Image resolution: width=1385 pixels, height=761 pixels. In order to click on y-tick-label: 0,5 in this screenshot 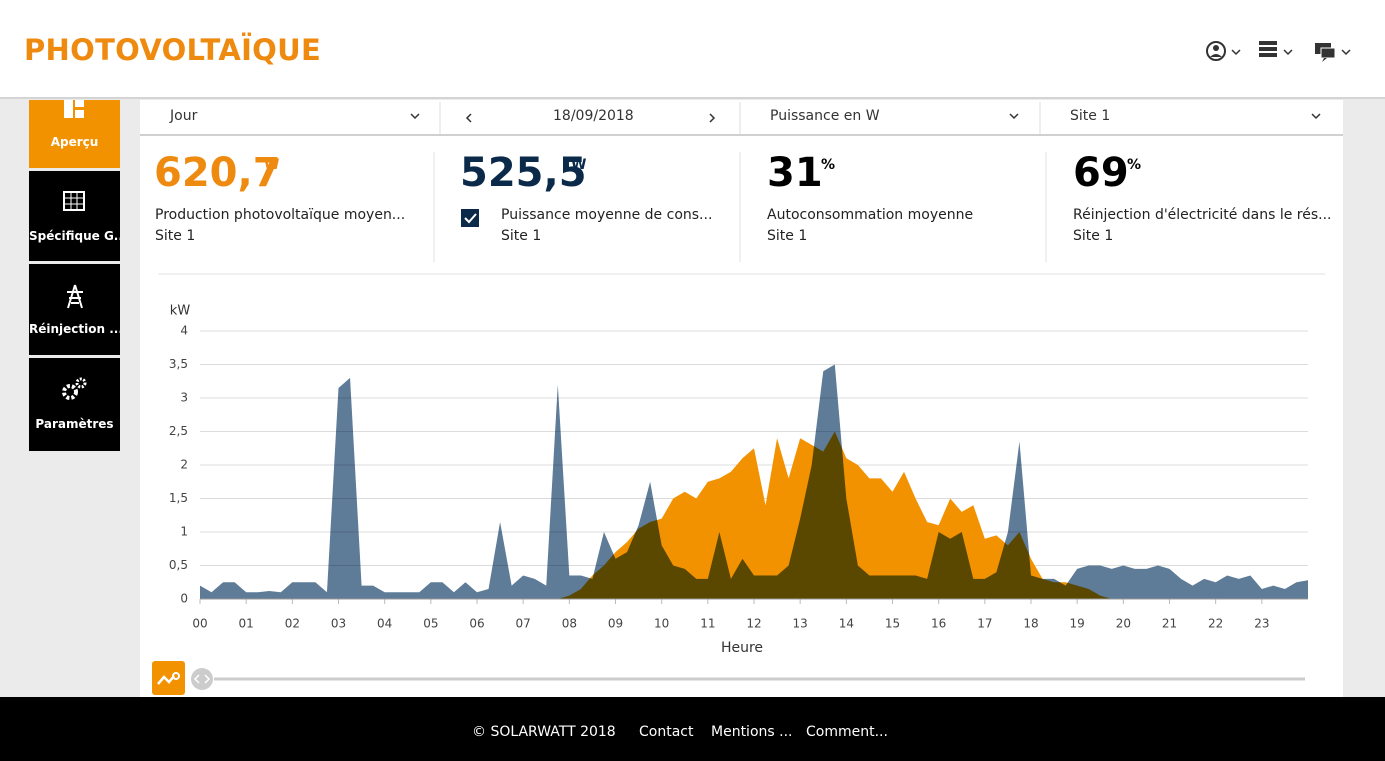, I will do `click(178, 565)`.